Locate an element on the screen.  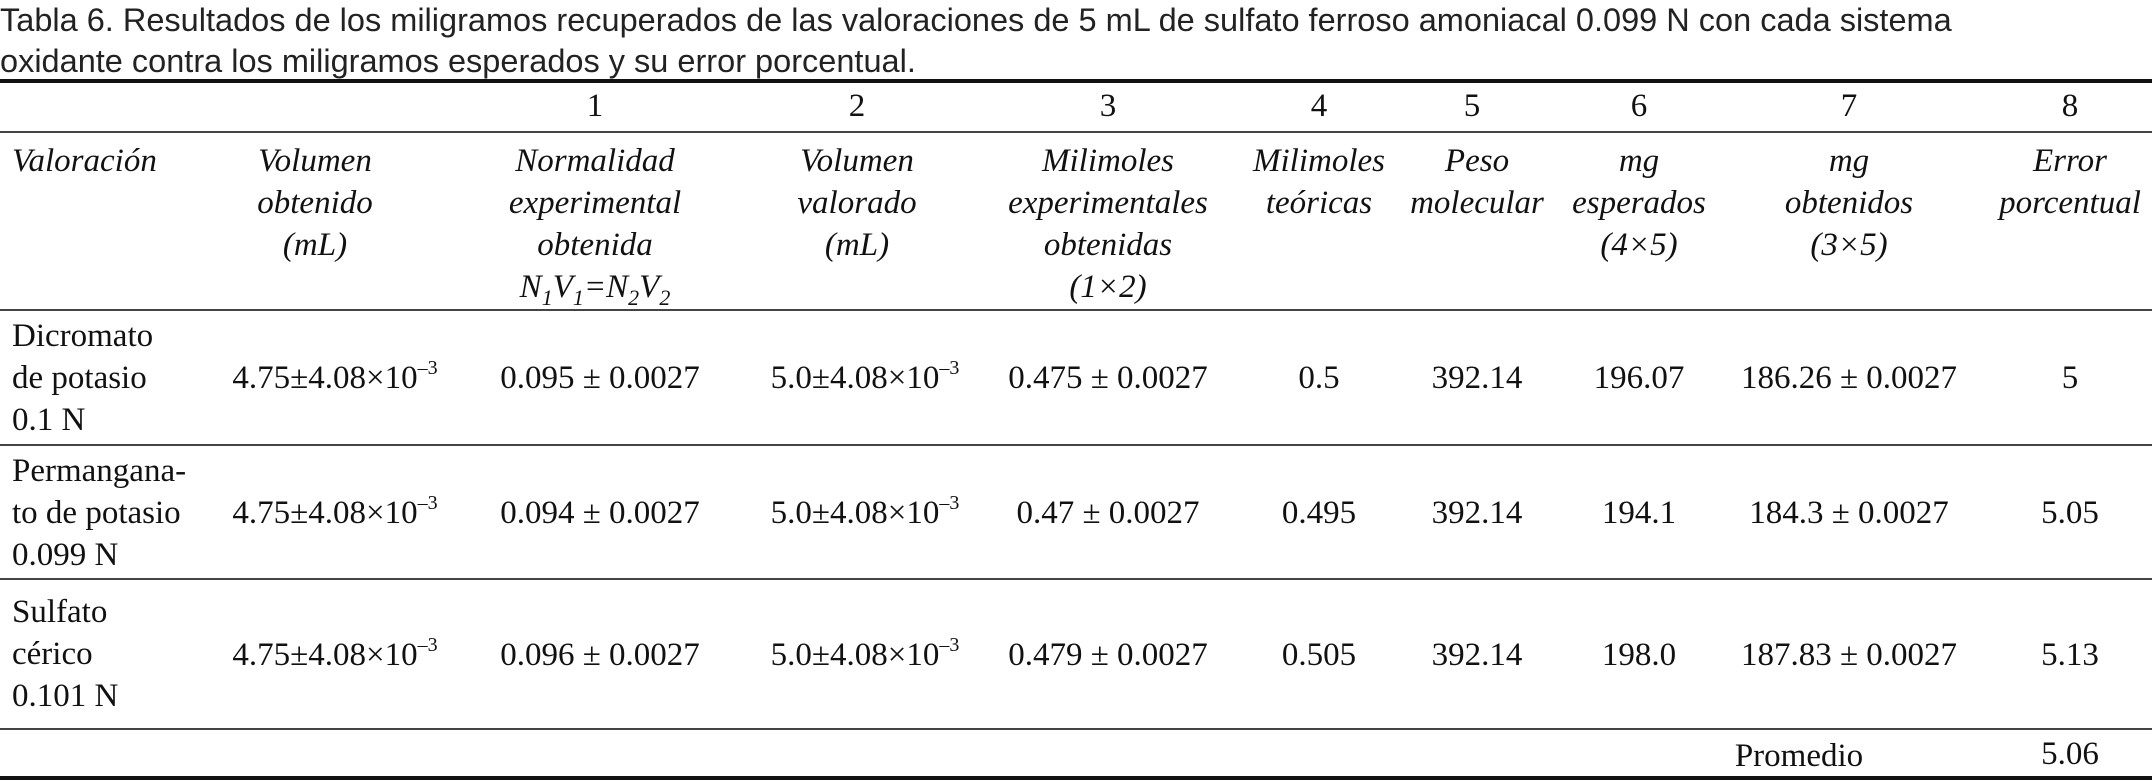
row-2-error: 5.05 is located at coordinates (2070, 513).